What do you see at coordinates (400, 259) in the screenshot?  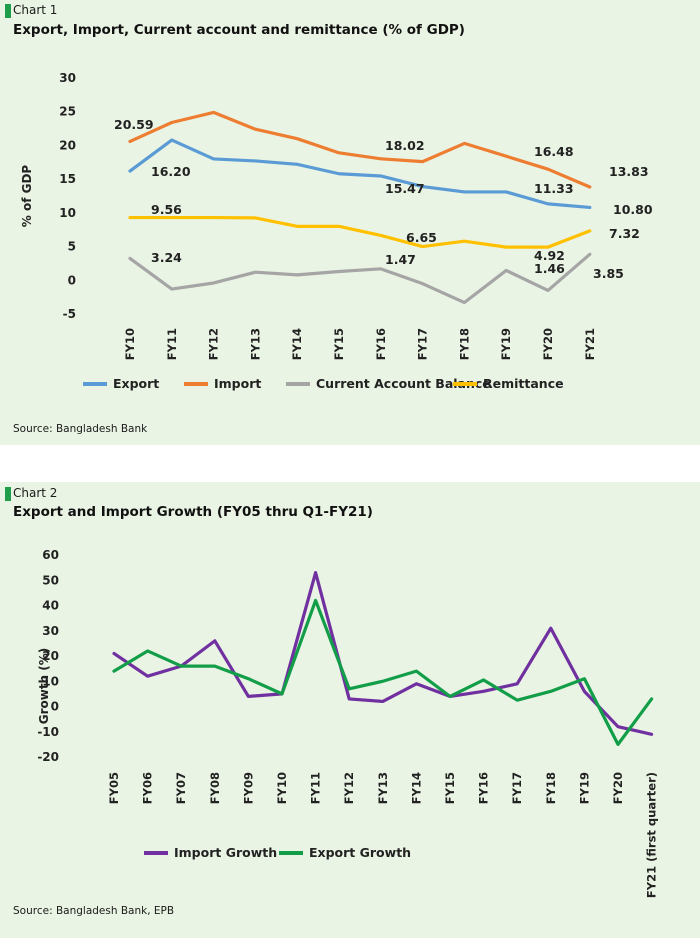 I see `data-label: 1.47` at bounding box center [400, 259].